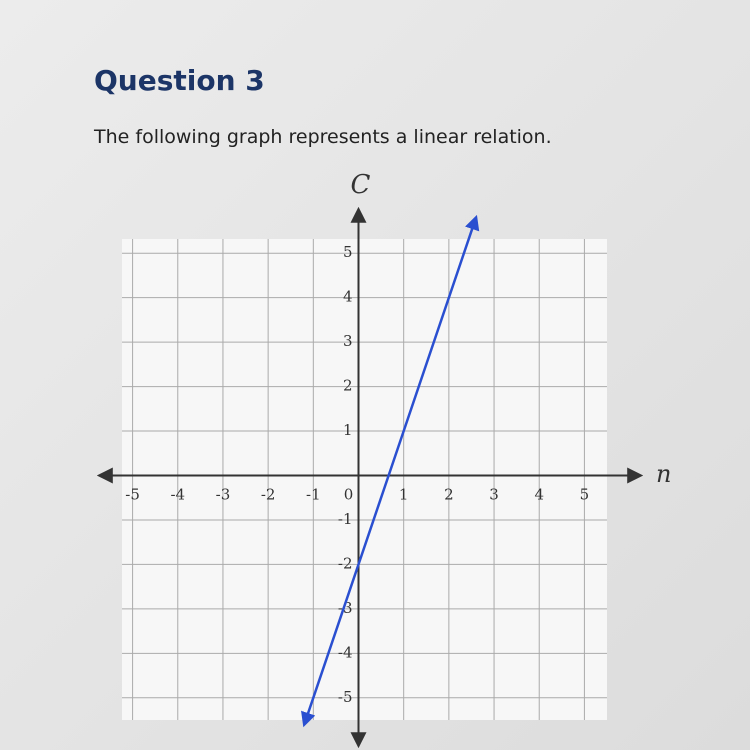  Describe the element at coordinates (345, 652) in the screenshot. I see `y-tick-label: -4` at that location.